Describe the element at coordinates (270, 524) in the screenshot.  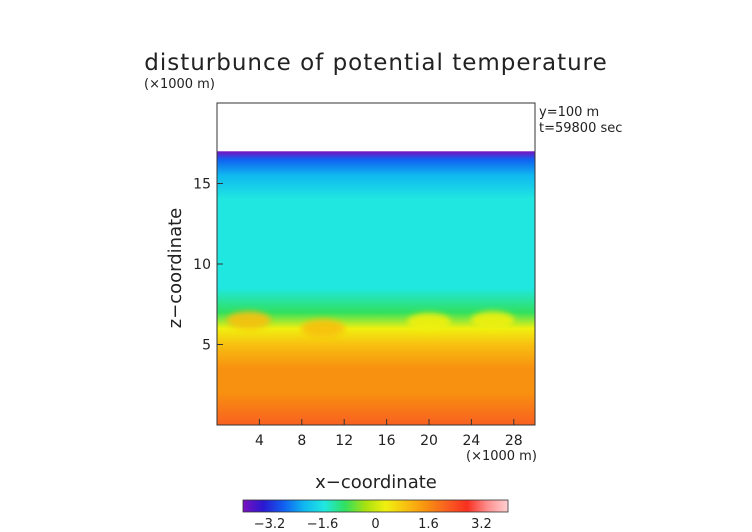
I see `colorbar-tick-label: −3.2` at that location.